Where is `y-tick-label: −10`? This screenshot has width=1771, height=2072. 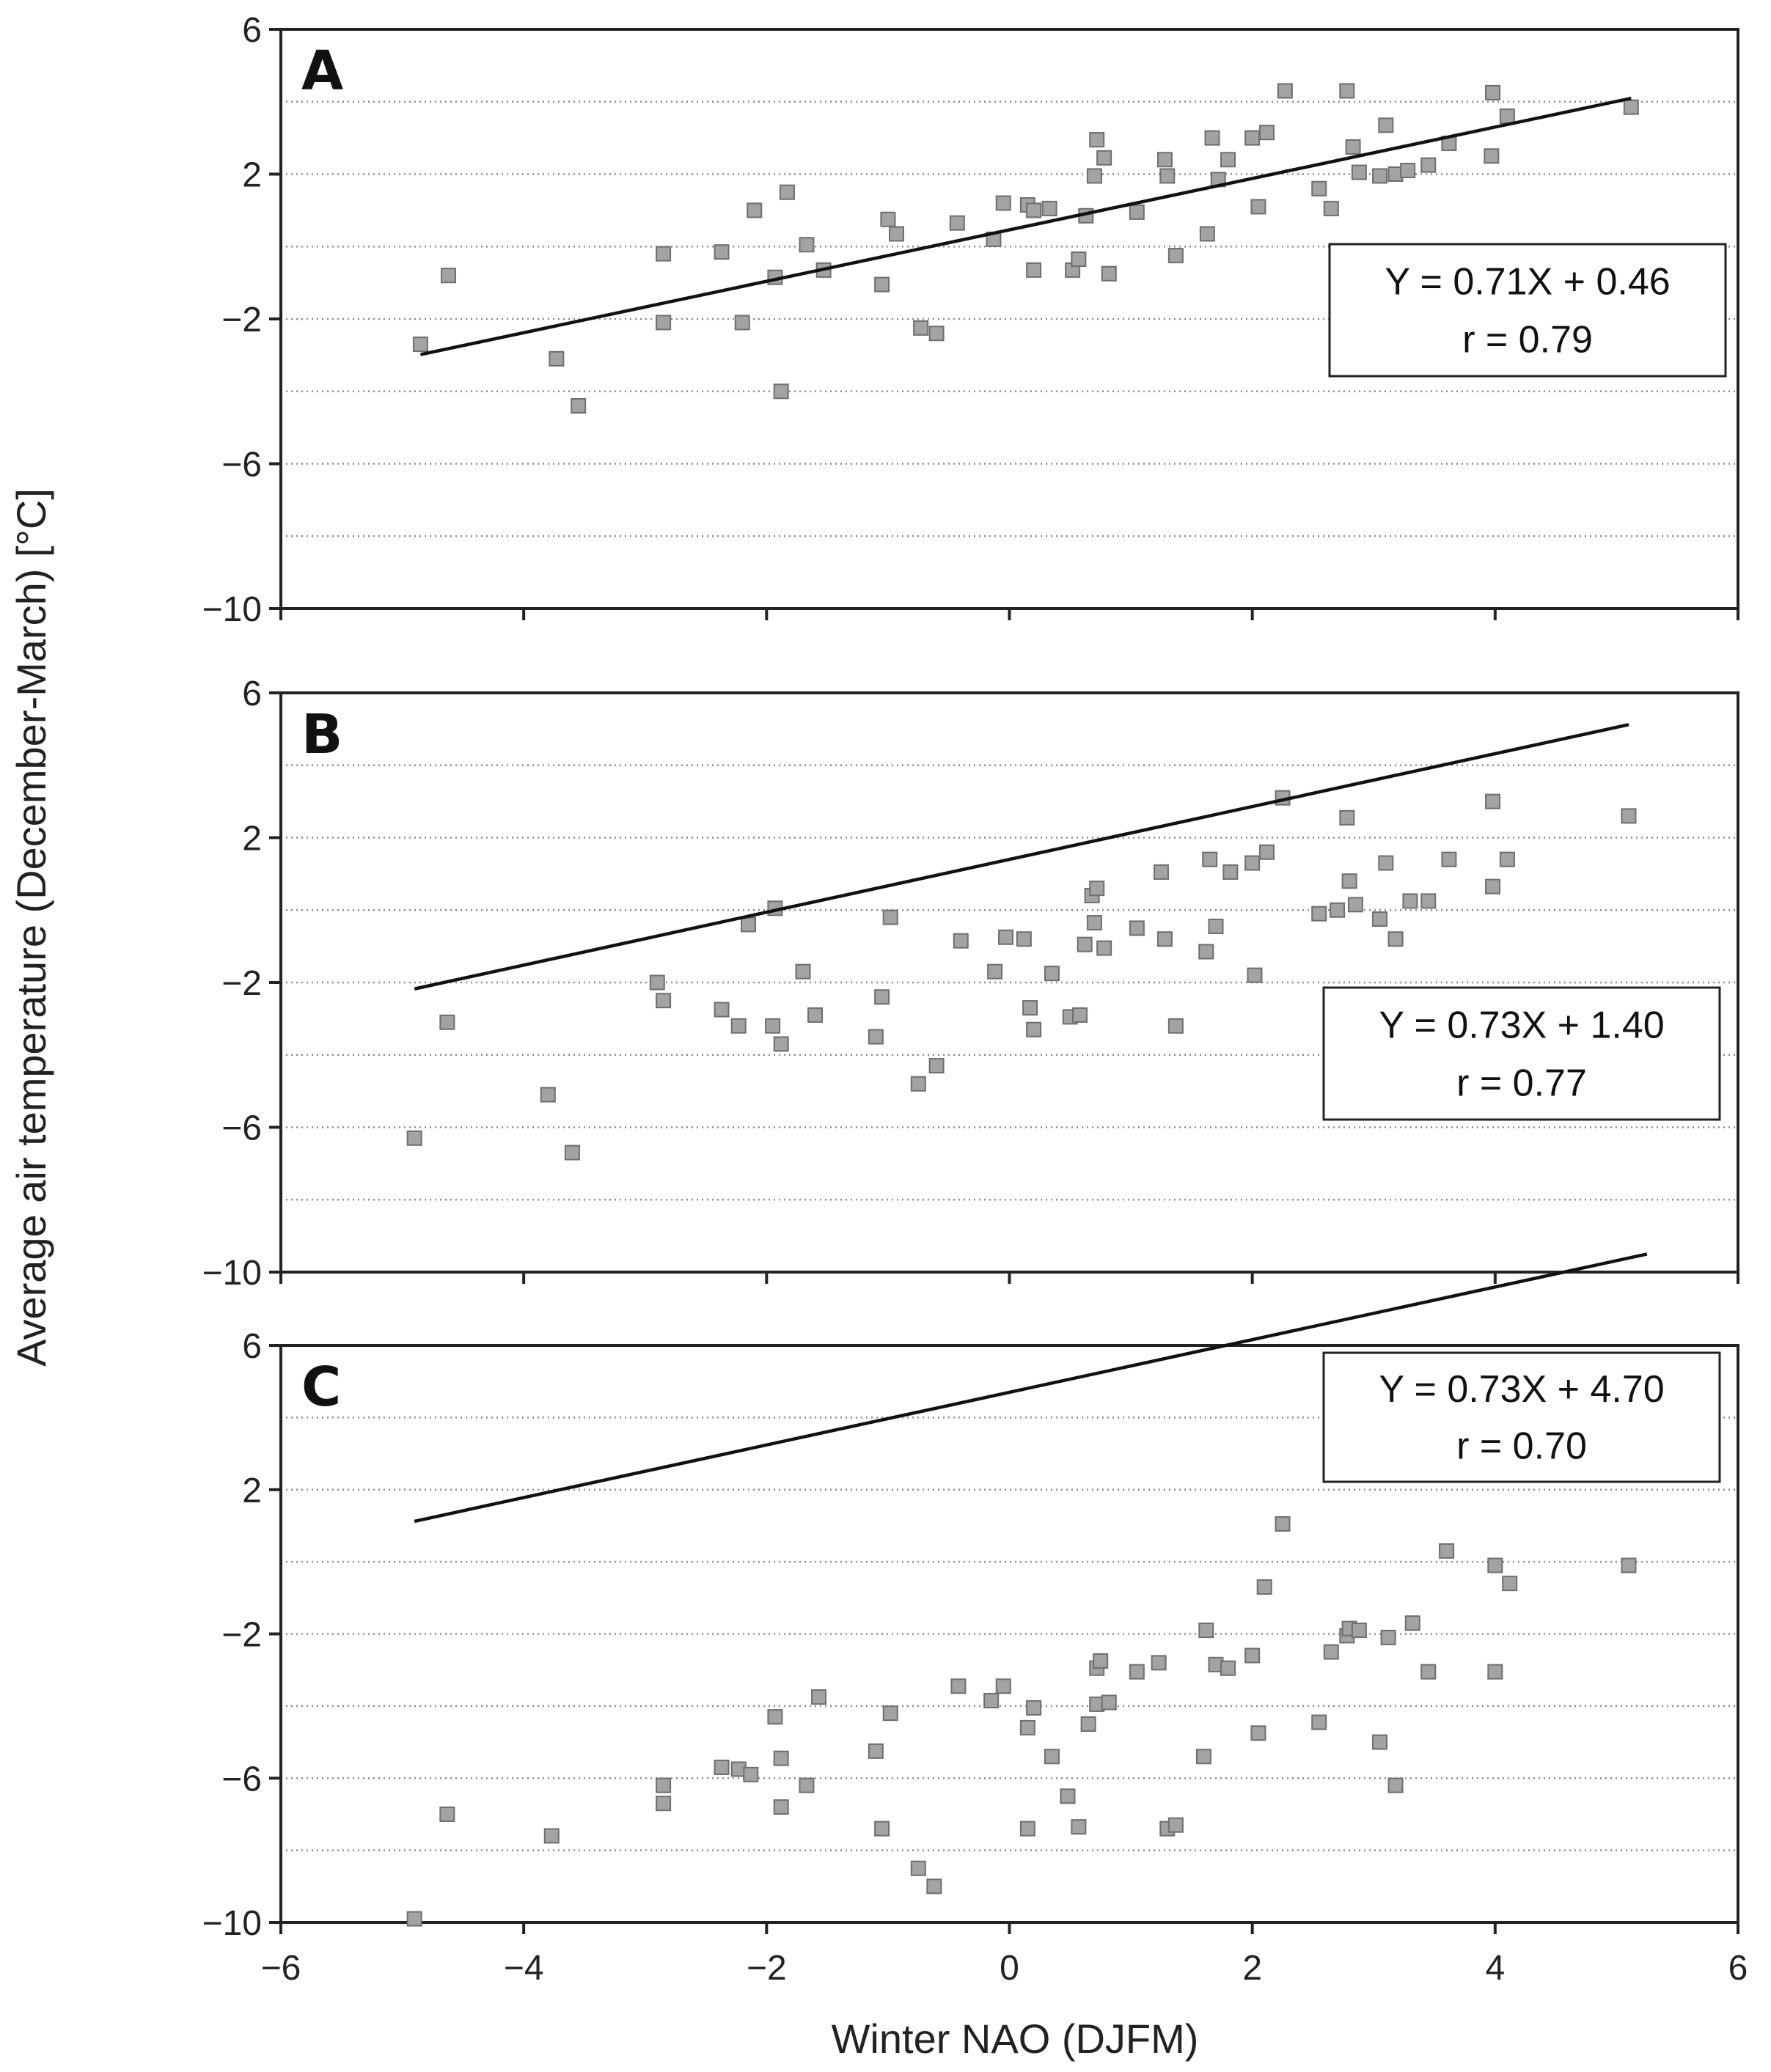 y-tick-label: −10 is located at coordinates (232, 1924).